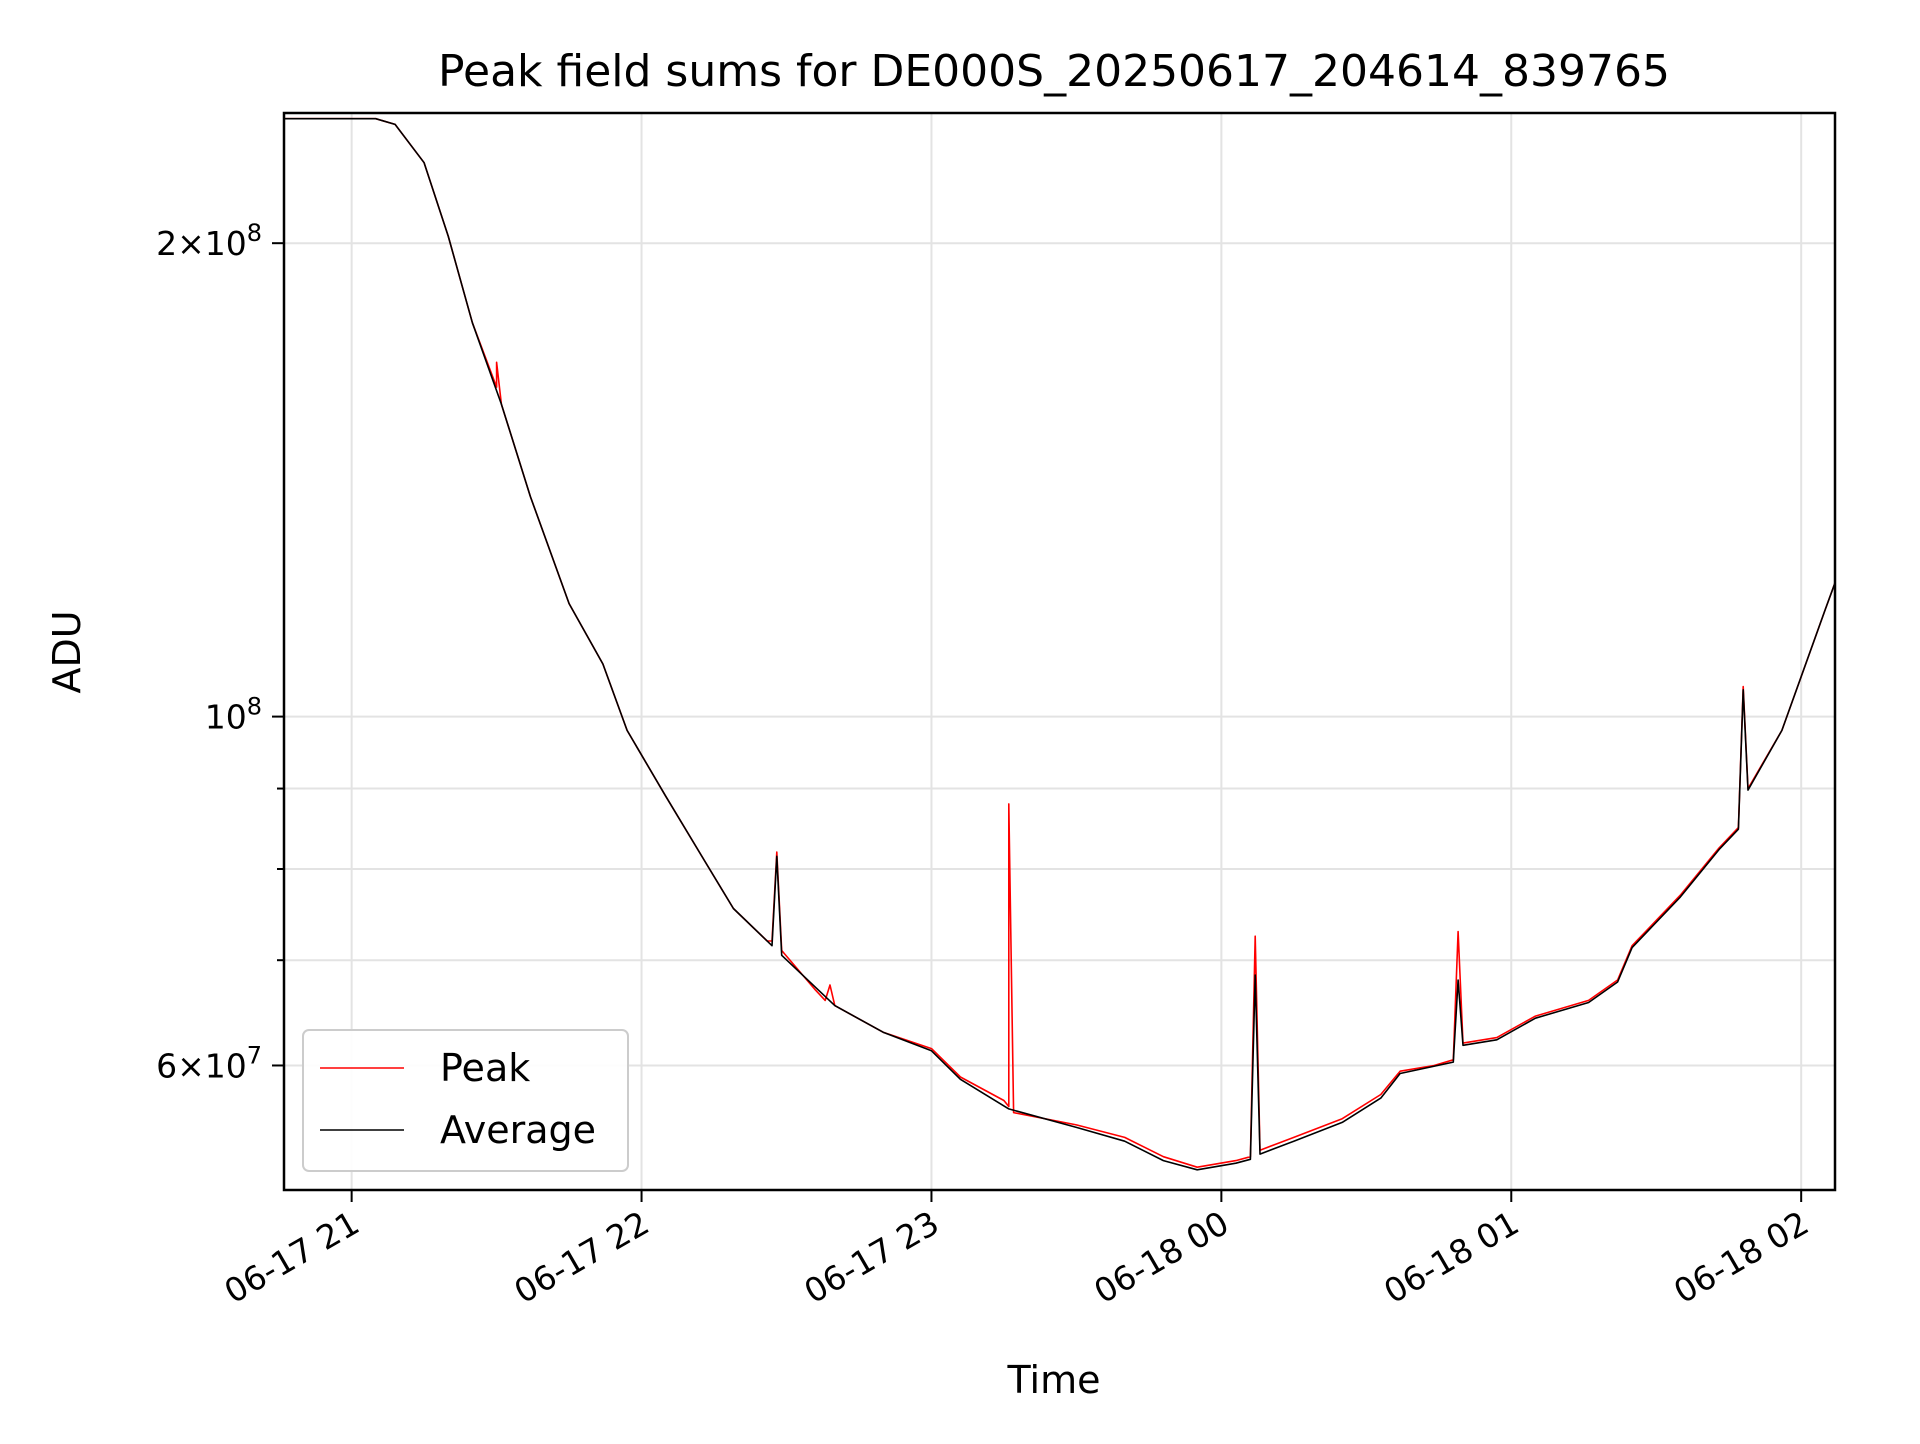 This screenshot has height=1444, width=1920. I want to click on legend-label-peak: Peak, so click(485, 1068).